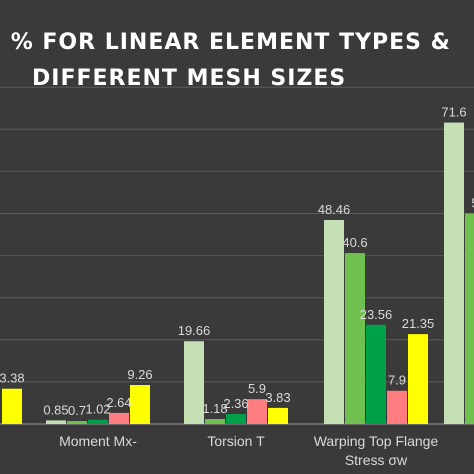  I want to click on data-label: 1.02, so click(97, 409).